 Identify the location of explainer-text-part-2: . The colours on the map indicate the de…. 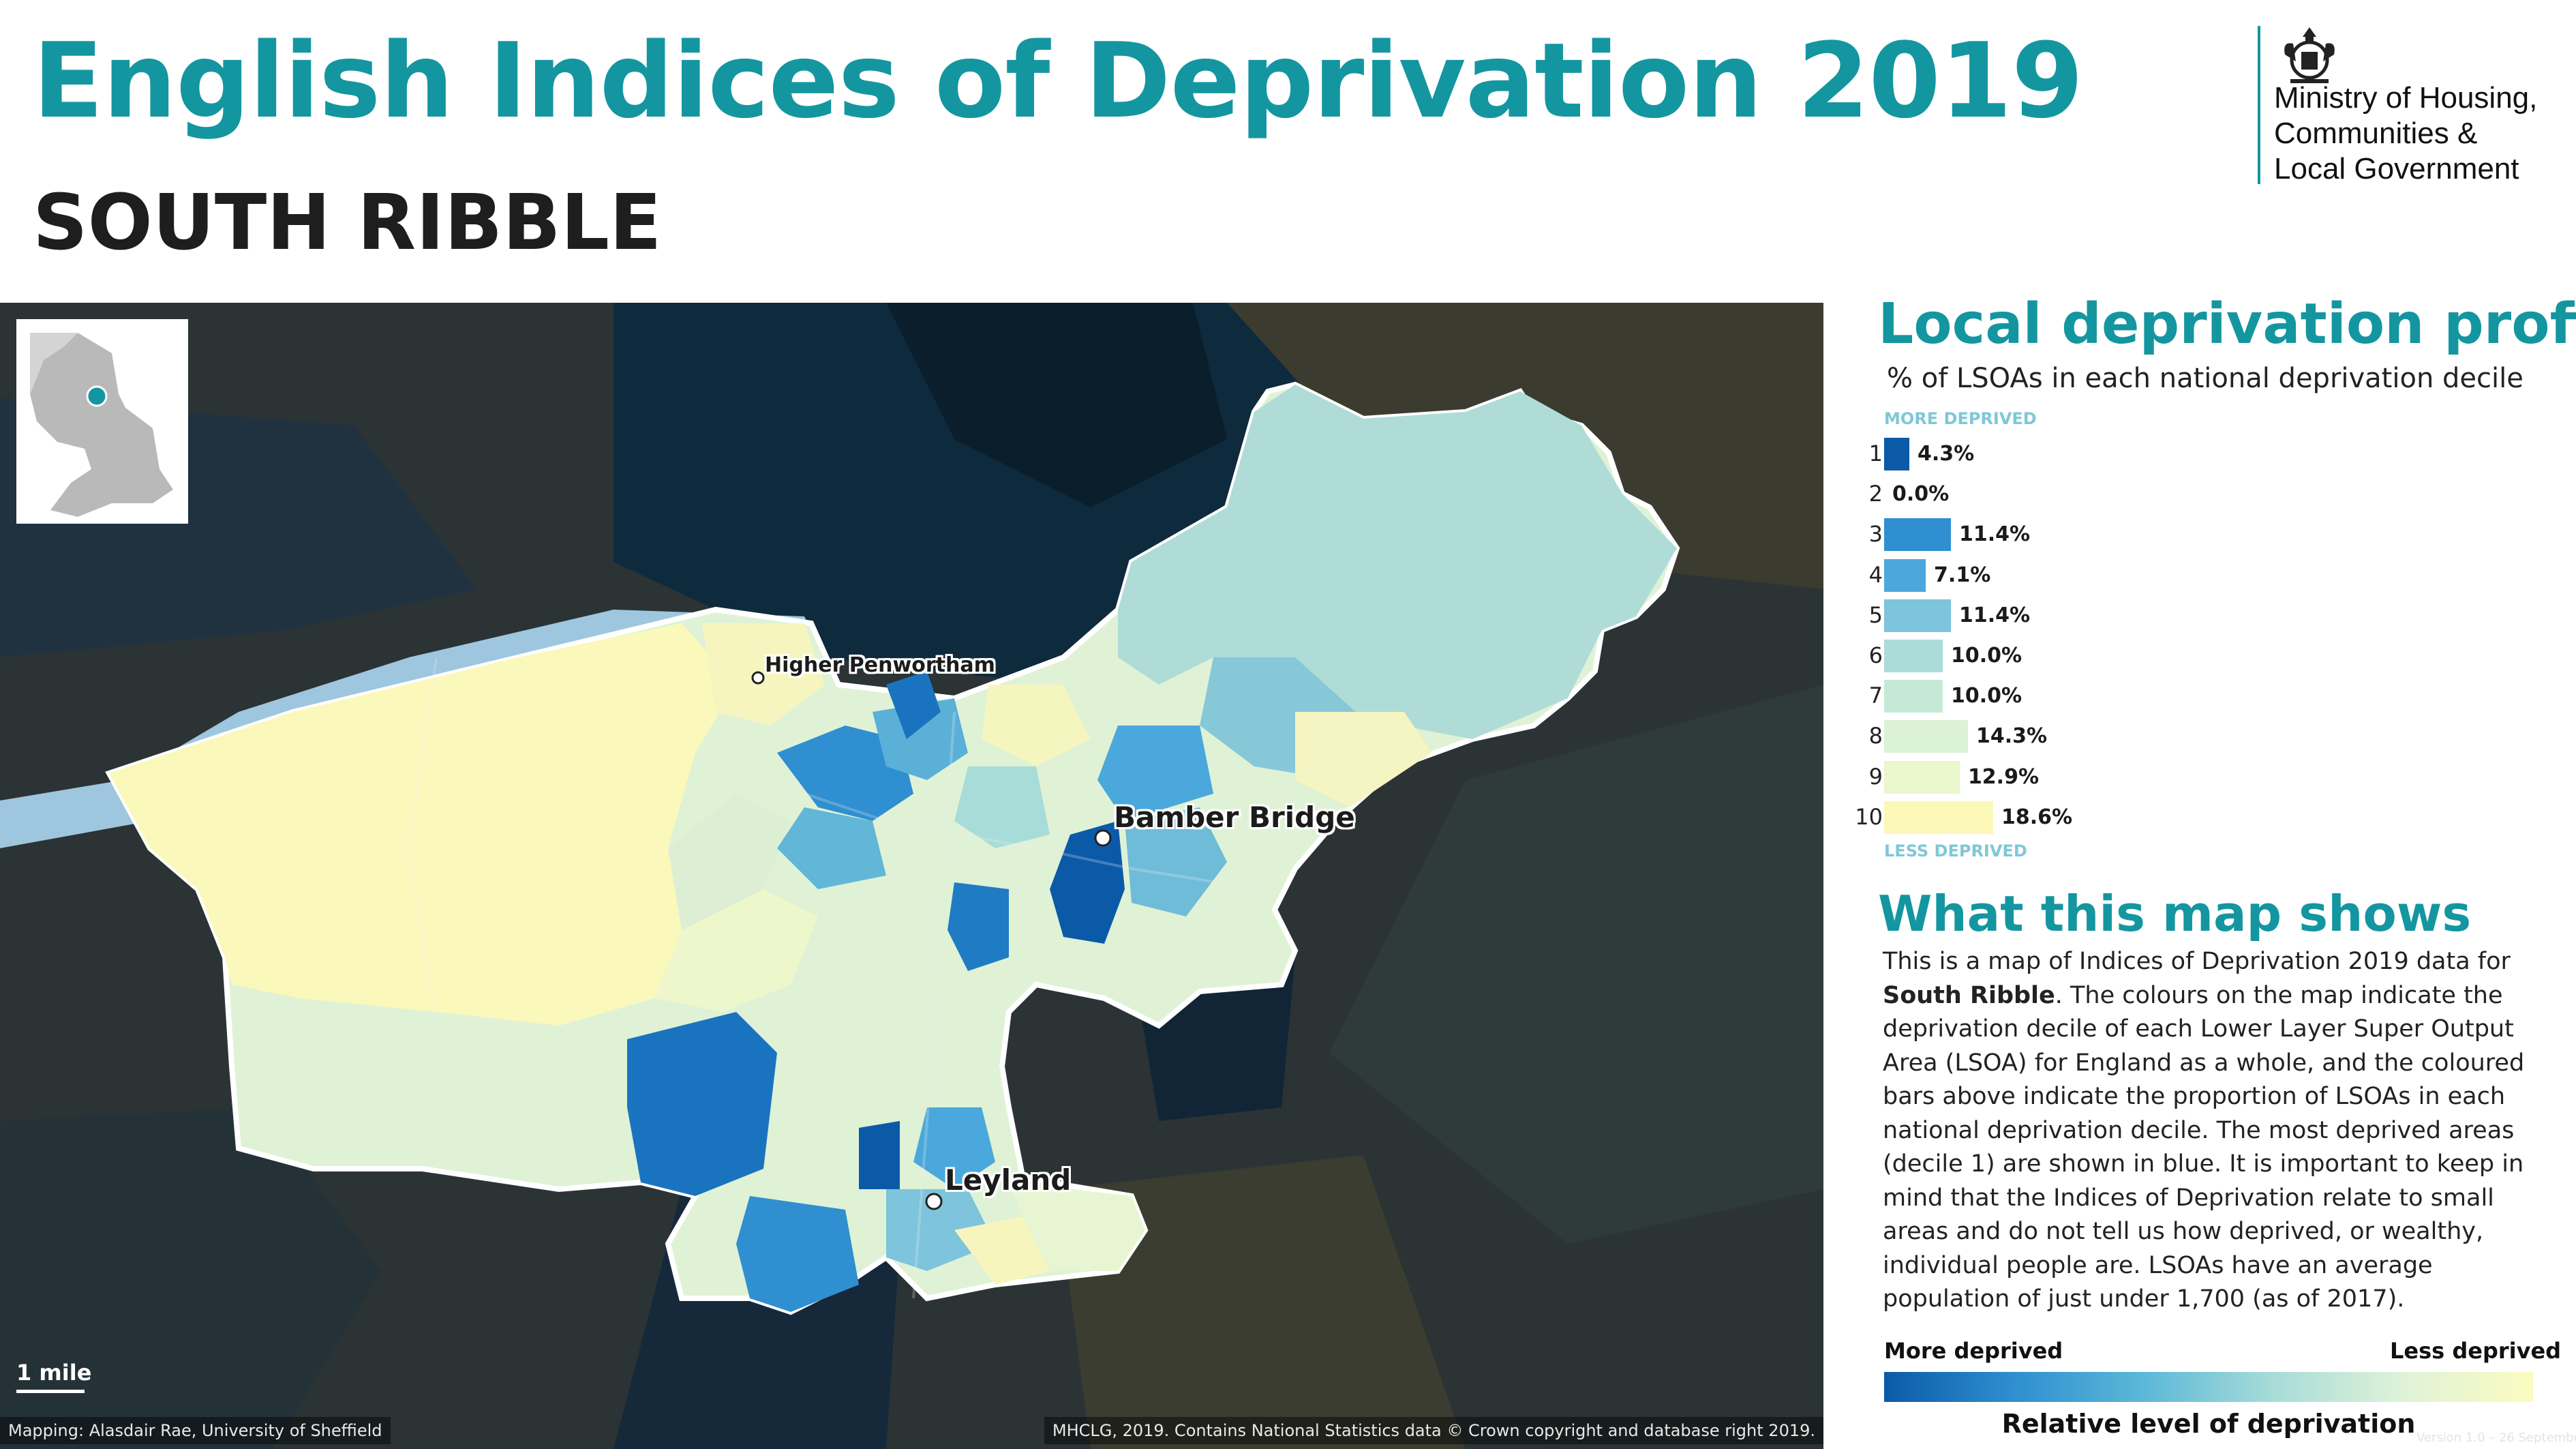
(2204, 1147).